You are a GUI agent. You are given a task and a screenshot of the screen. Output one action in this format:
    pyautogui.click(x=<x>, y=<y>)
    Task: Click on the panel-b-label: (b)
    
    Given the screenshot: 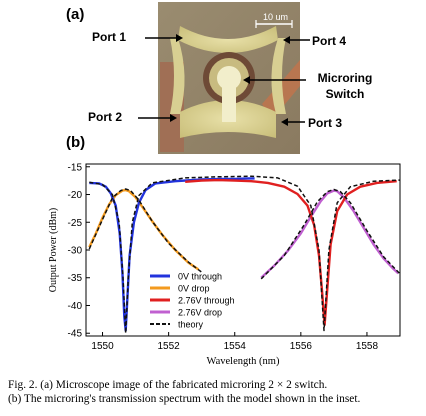 What is the action you would take?
    pyautogui.click(x=76, y=142)
    